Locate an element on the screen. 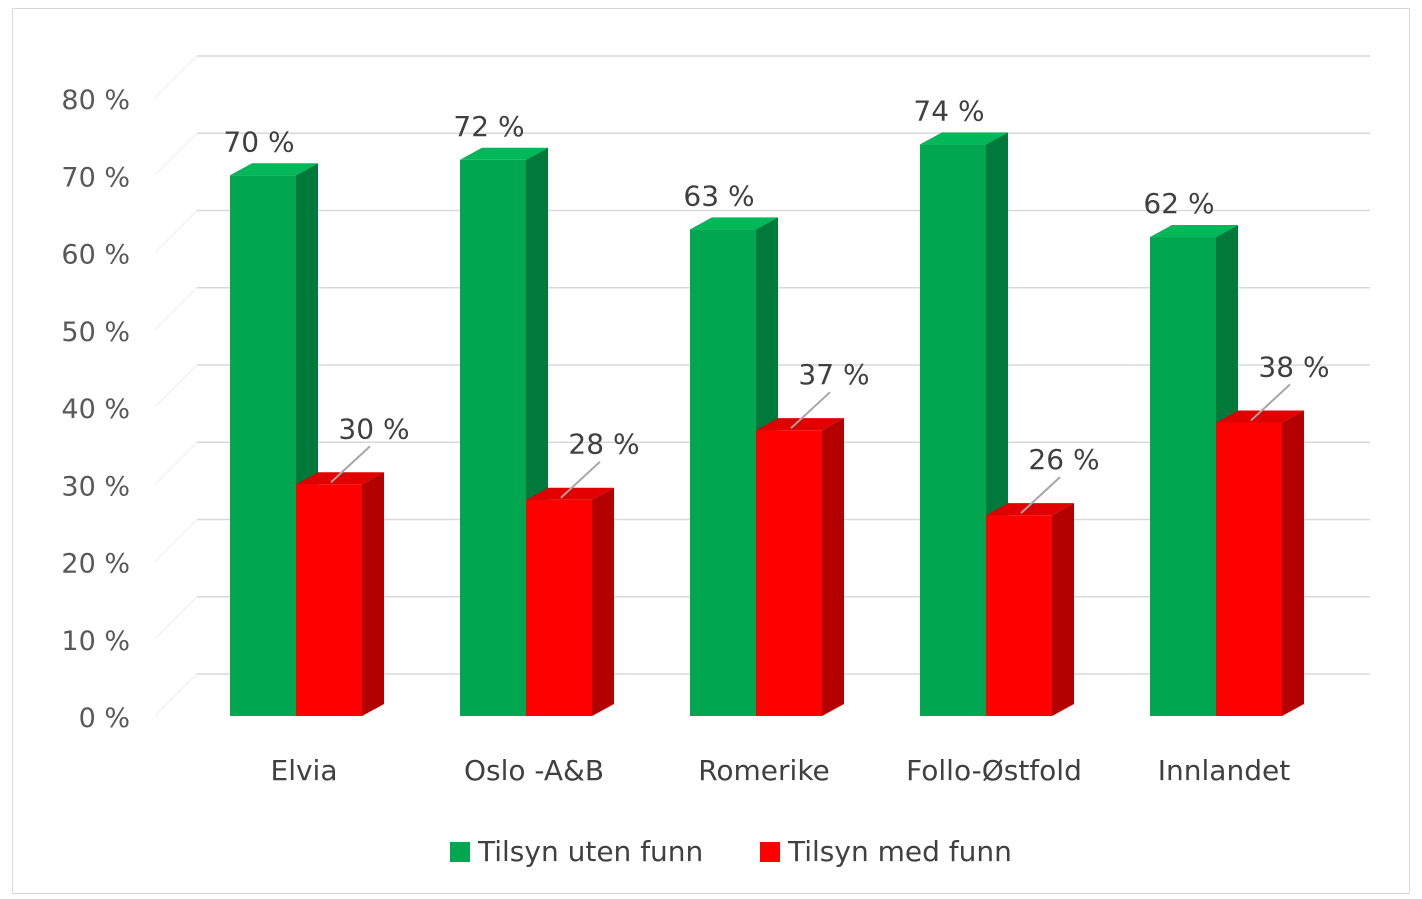  legend-label: Tilsyn uten funn is located at coordinates (590, 851).